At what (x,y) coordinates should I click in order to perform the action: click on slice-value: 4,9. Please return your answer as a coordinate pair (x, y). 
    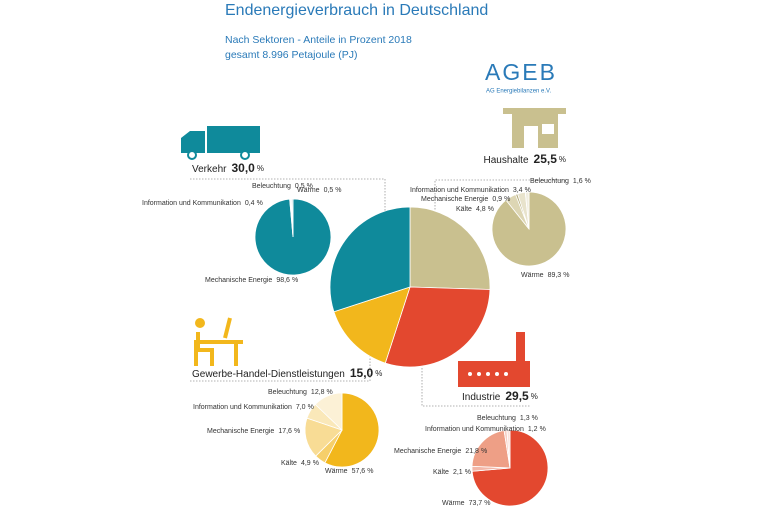
    Looking at the image, I should click on (306, 463).